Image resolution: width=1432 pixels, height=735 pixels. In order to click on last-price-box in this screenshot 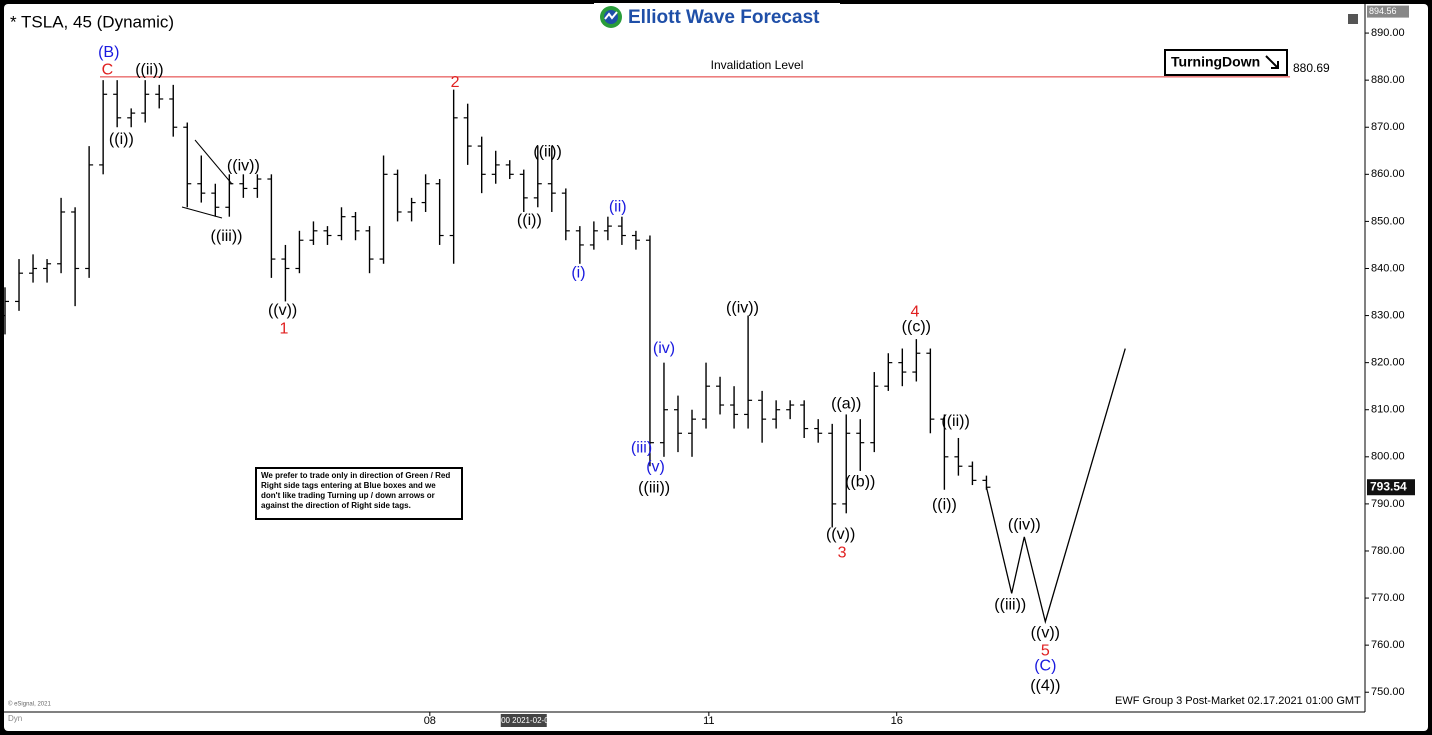, I will do `click(1391, 487)`.